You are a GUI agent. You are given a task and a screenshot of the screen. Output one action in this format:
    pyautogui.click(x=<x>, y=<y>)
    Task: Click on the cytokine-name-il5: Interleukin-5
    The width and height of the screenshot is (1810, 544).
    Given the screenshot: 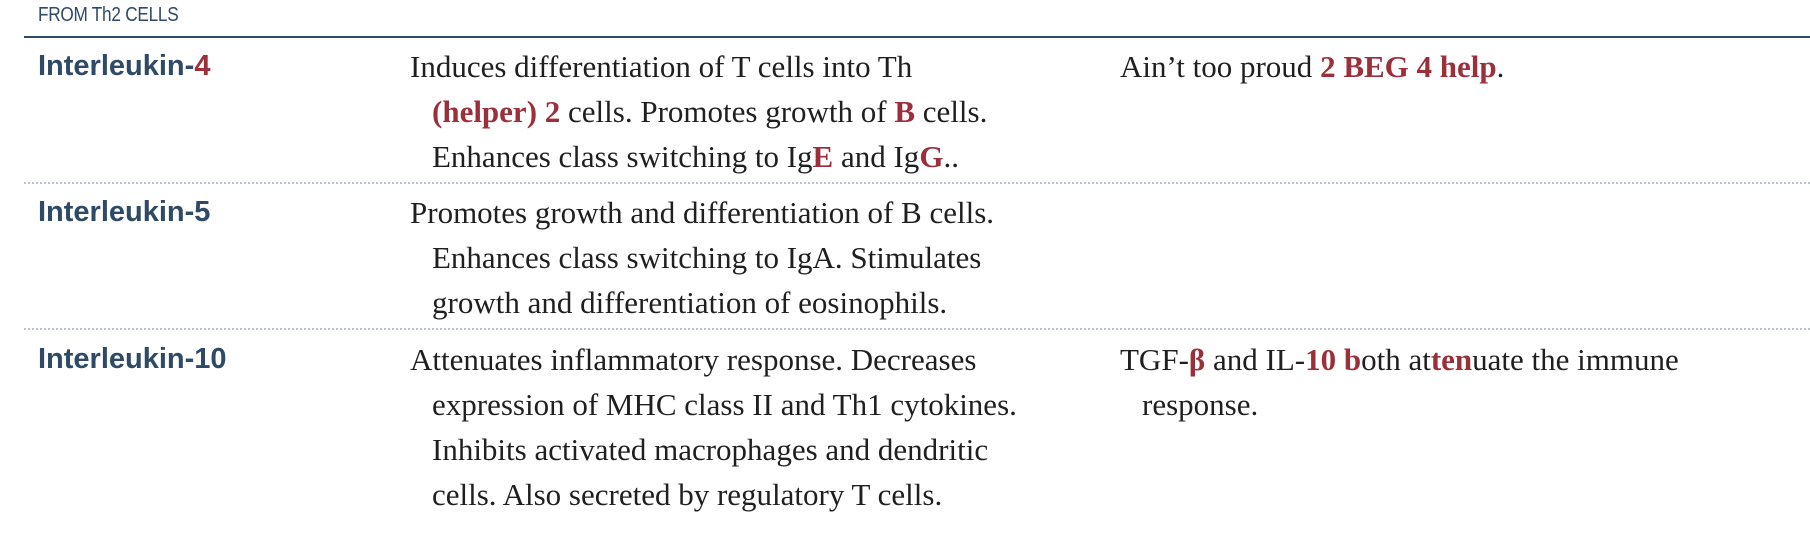 What is the action you would take?
    pyautogui.click(x=124, y=212)
    